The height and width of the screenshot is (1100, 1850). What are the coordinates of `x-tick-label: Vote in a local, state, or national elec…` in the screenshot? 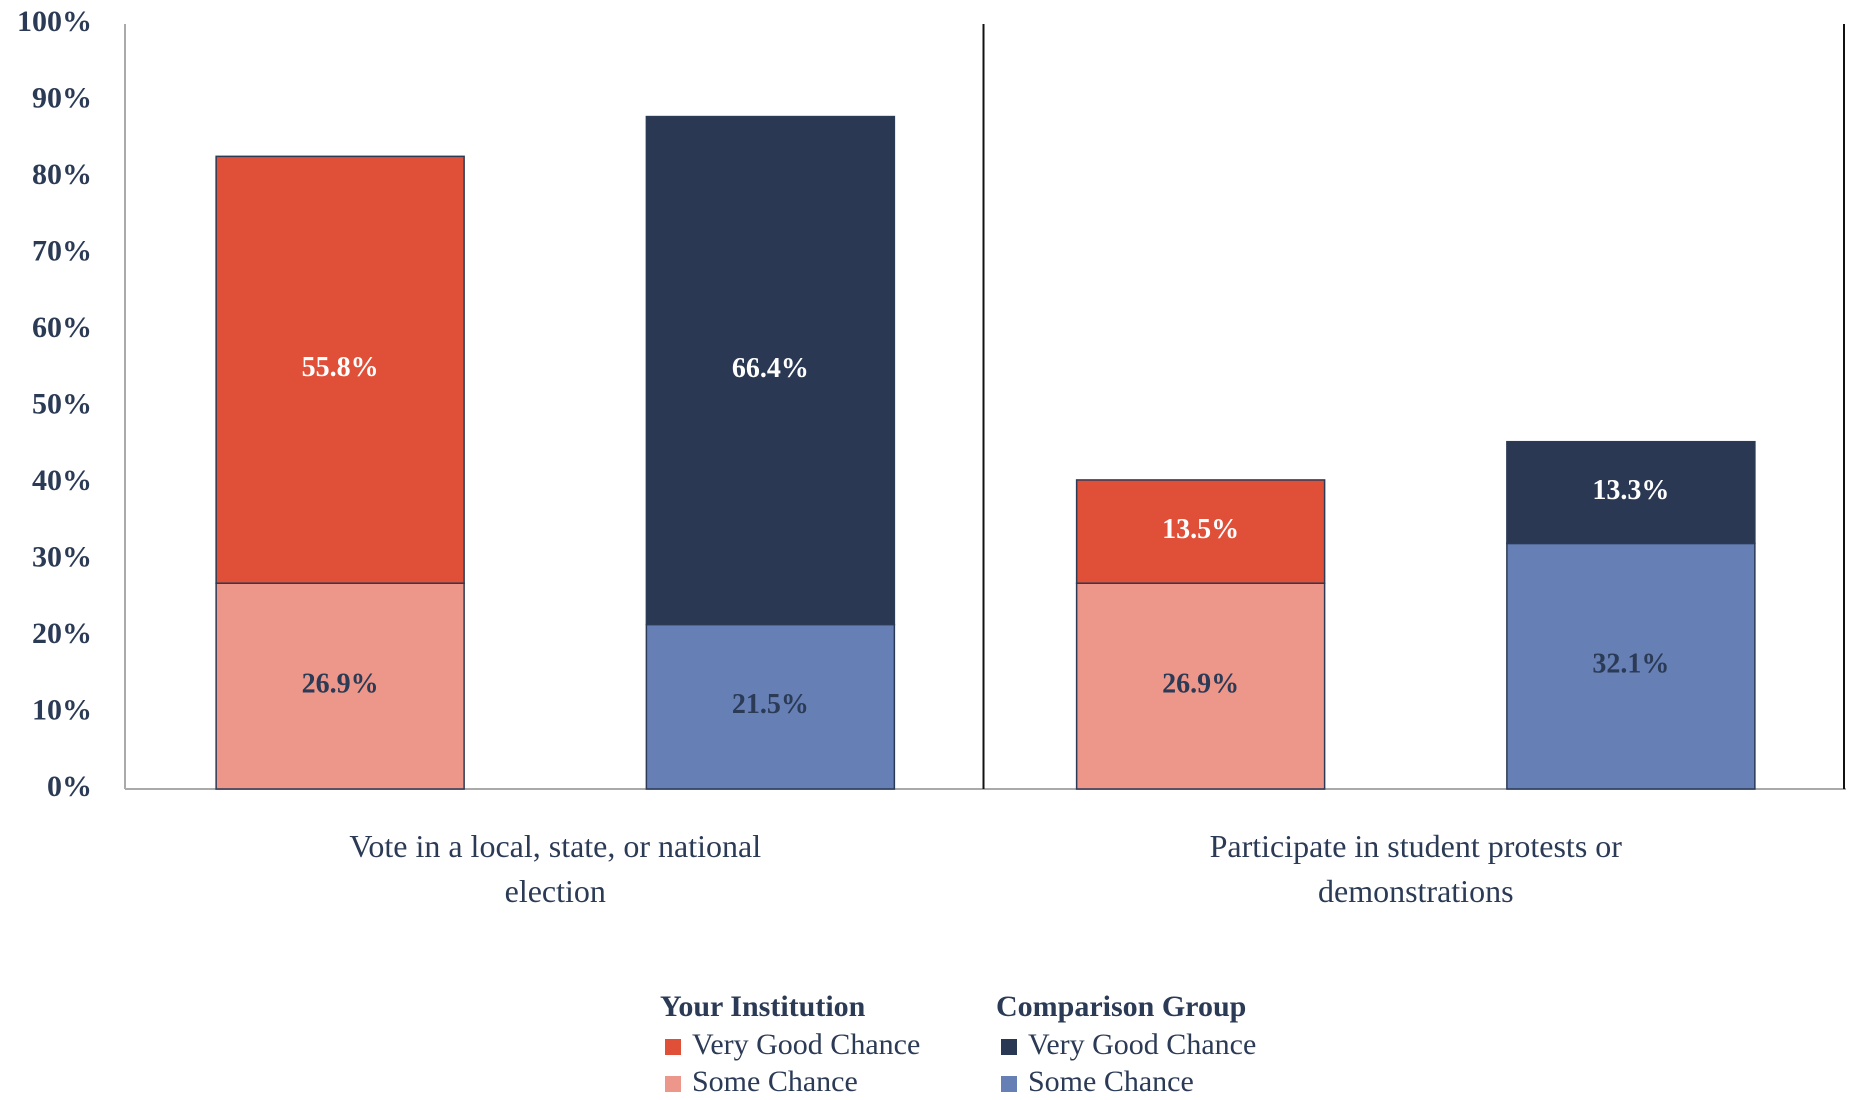 It's located at (555, 868).